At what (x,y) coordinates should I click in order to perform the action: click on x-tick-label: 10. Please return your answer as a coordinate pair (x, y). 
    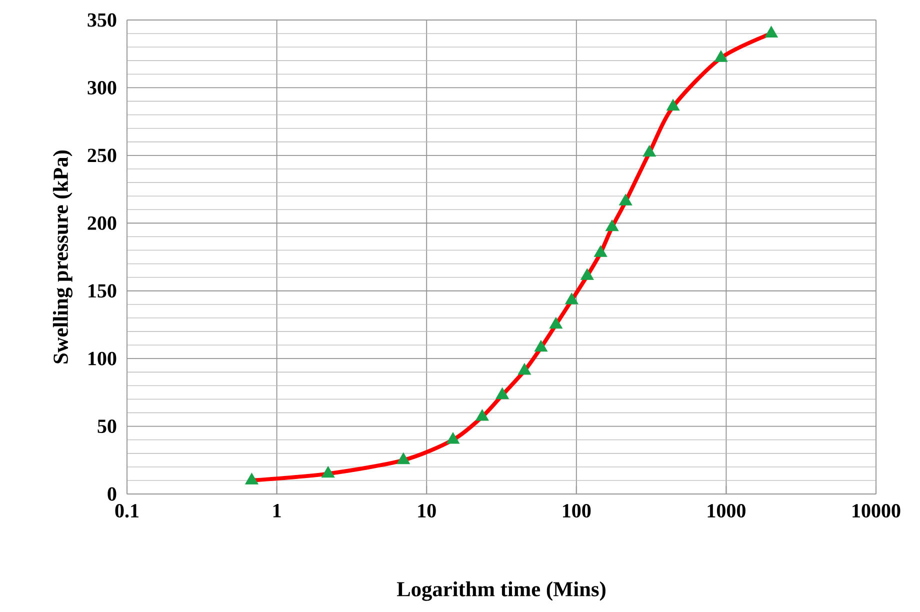
    Looking at the image, I should click on (427, 511).